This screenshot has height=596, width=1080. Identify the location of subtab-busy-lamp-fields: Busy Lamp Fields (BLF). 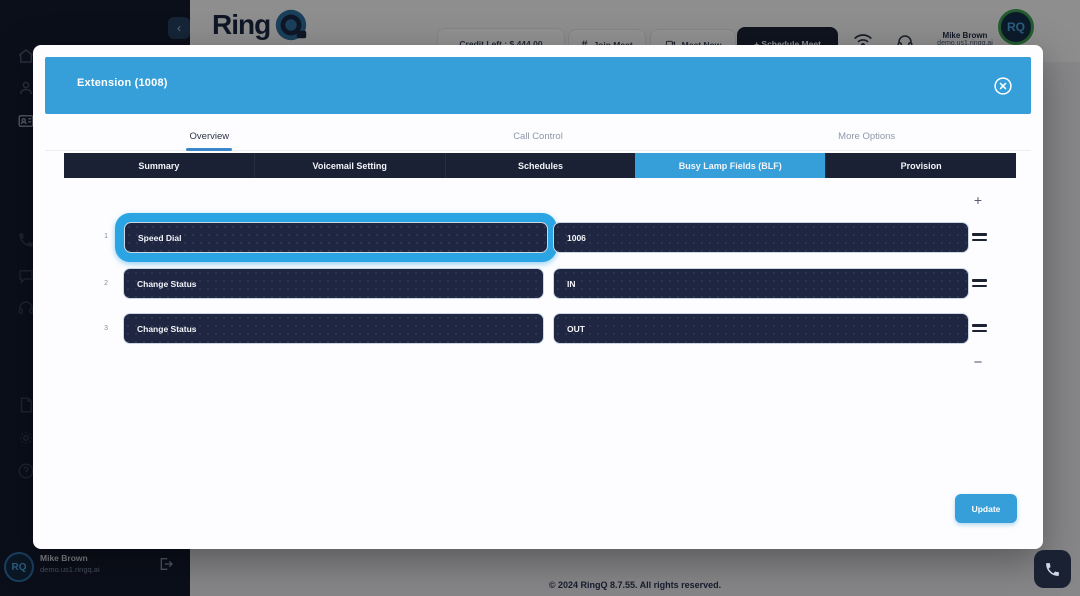
(730, 165).